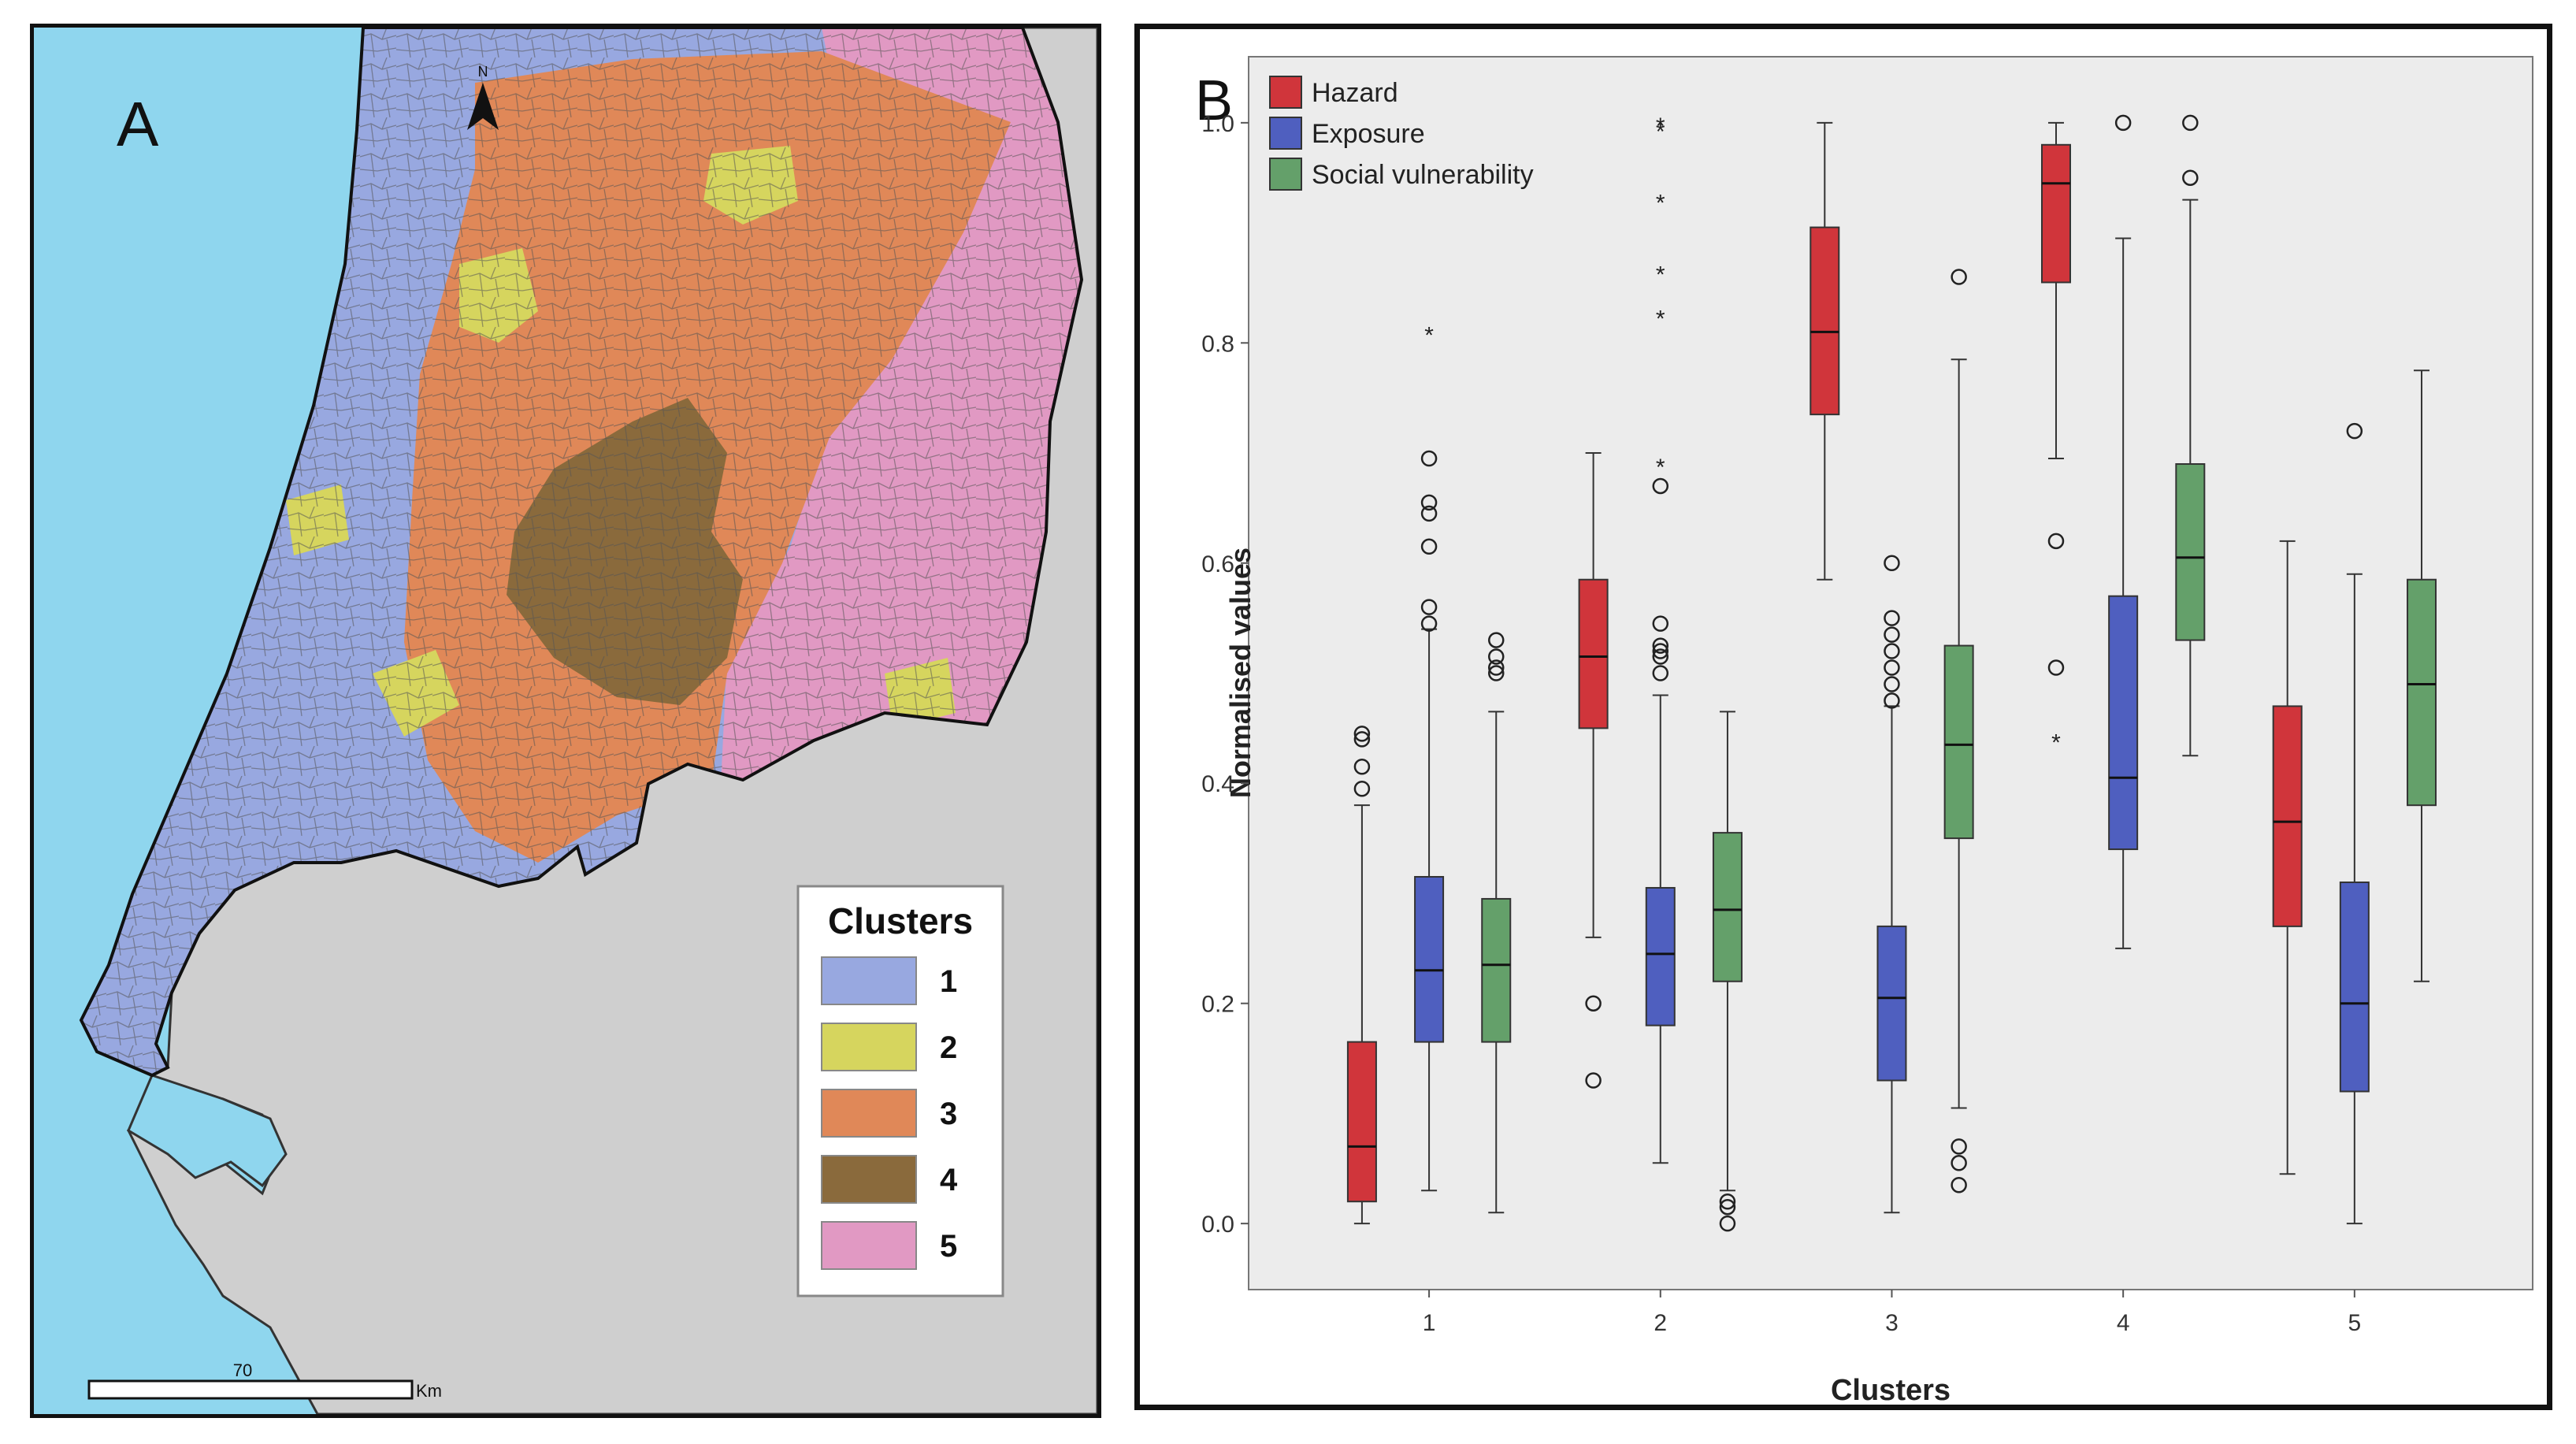 The image size is (2576, 1444). Describe the element at coordinates (1240, 673) in the screenshot. I see `y-axis-label: Normalised values` at that location.